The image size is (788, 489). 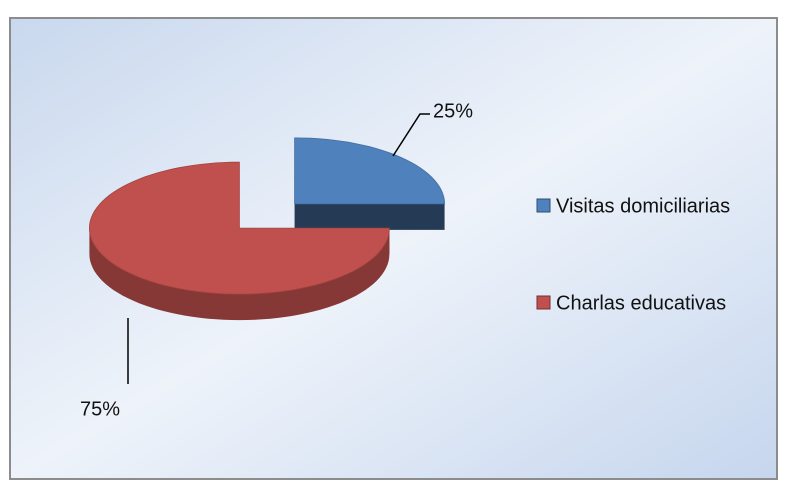 I want to click on legend-label: Visitas domiciliarias, so click(x=643, y=206).